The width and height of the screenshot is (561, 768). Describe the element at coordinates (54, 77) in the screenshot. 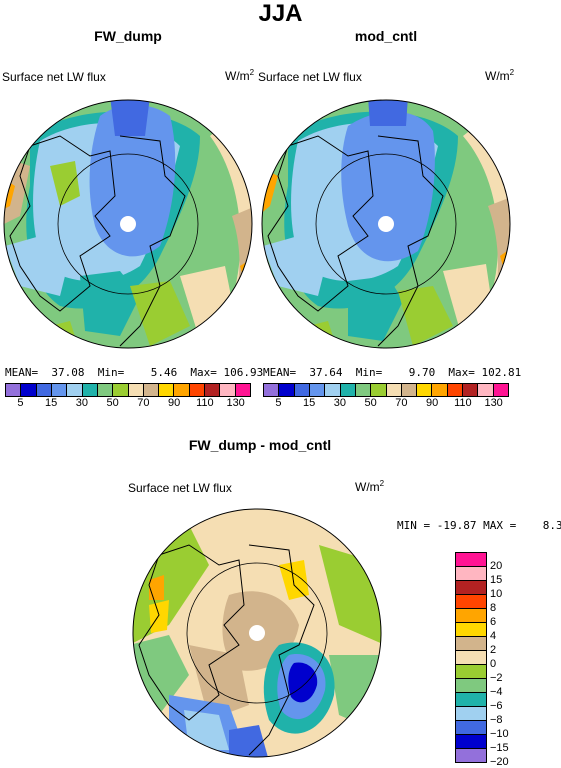

I see `panel1-variable-label: Surface net LW flux` at that location.